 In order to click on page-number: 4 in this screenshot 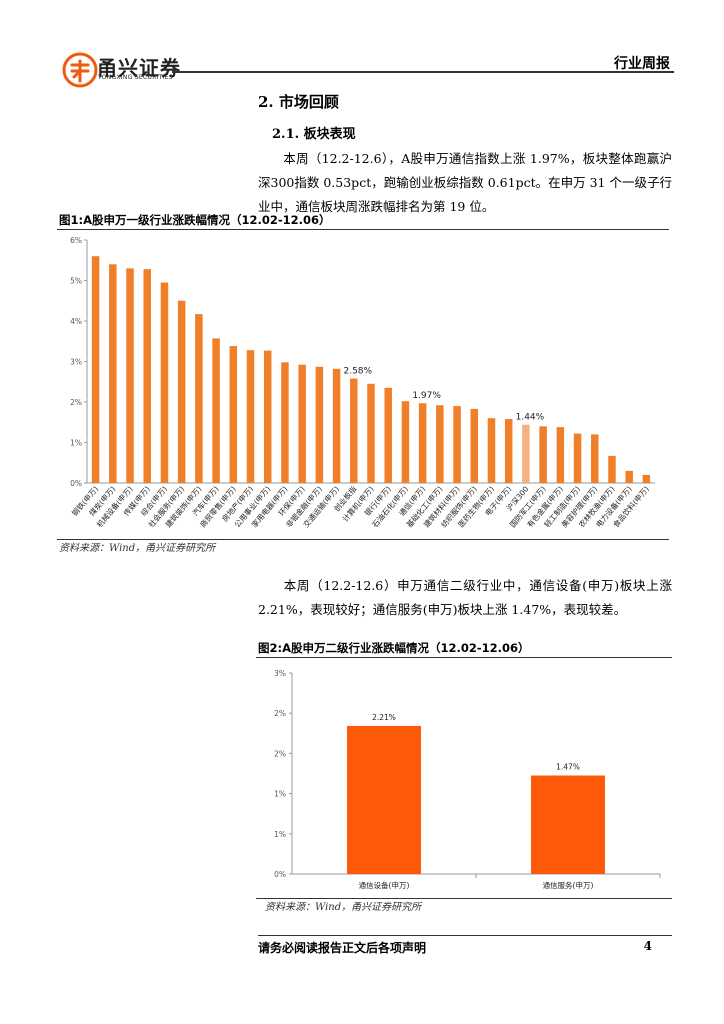, I will do `click(647, 946)`.